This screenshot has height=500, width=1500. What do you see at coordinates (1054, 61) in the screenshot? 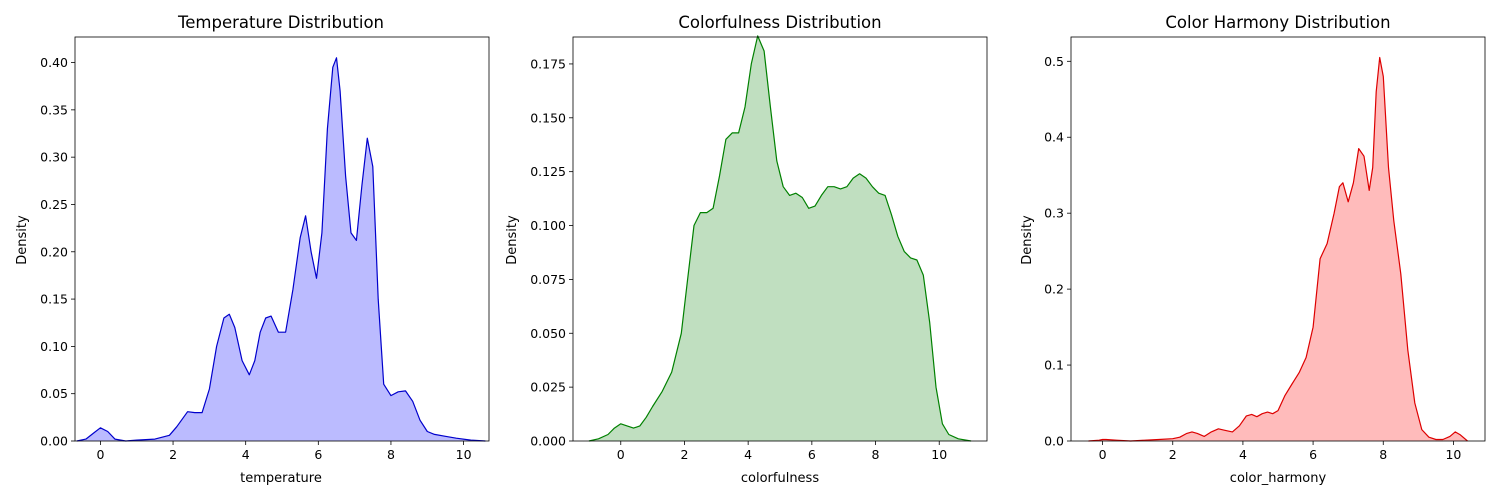
I see `y-tick-label: 0.5` at bounding box center [1054, 61].